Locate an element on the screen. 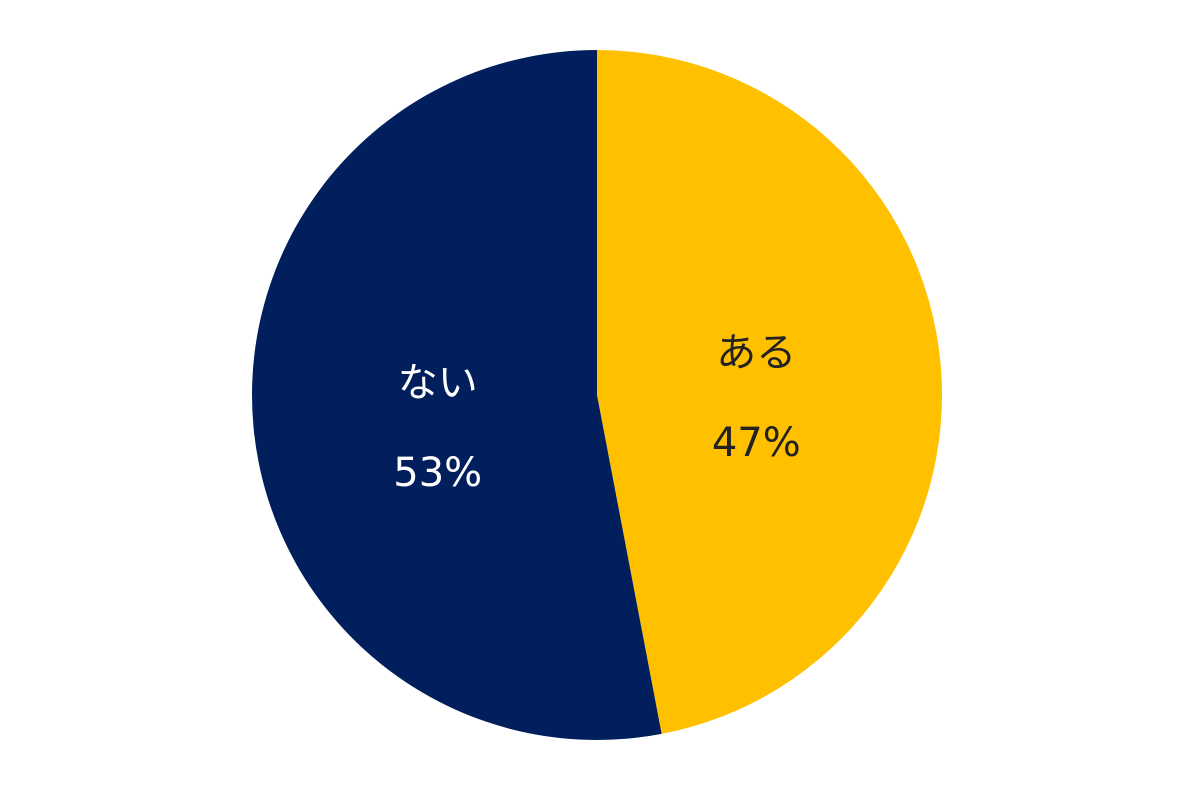 The height and width of the screenshot is (800, 1200). slice-value-label: 47% is located at coordinates (756, 443).